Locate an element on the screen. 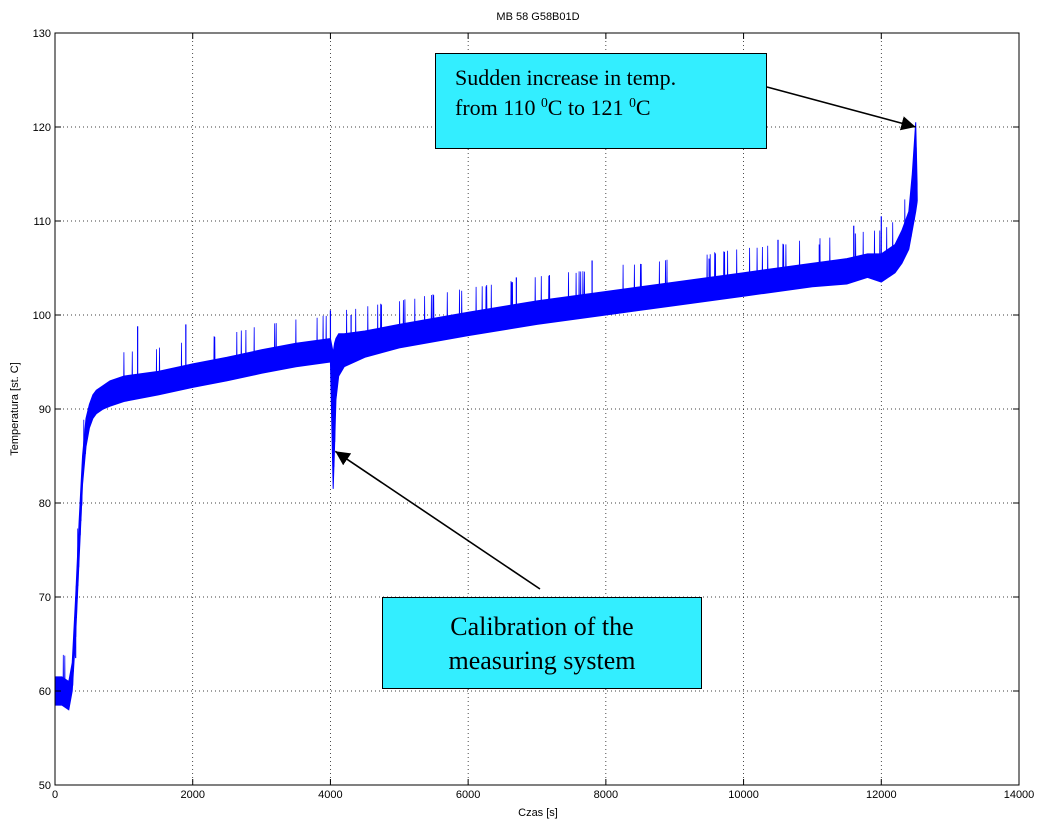  annotation-calibration-line1: Calibration of the is located at coordinates (542, 626).